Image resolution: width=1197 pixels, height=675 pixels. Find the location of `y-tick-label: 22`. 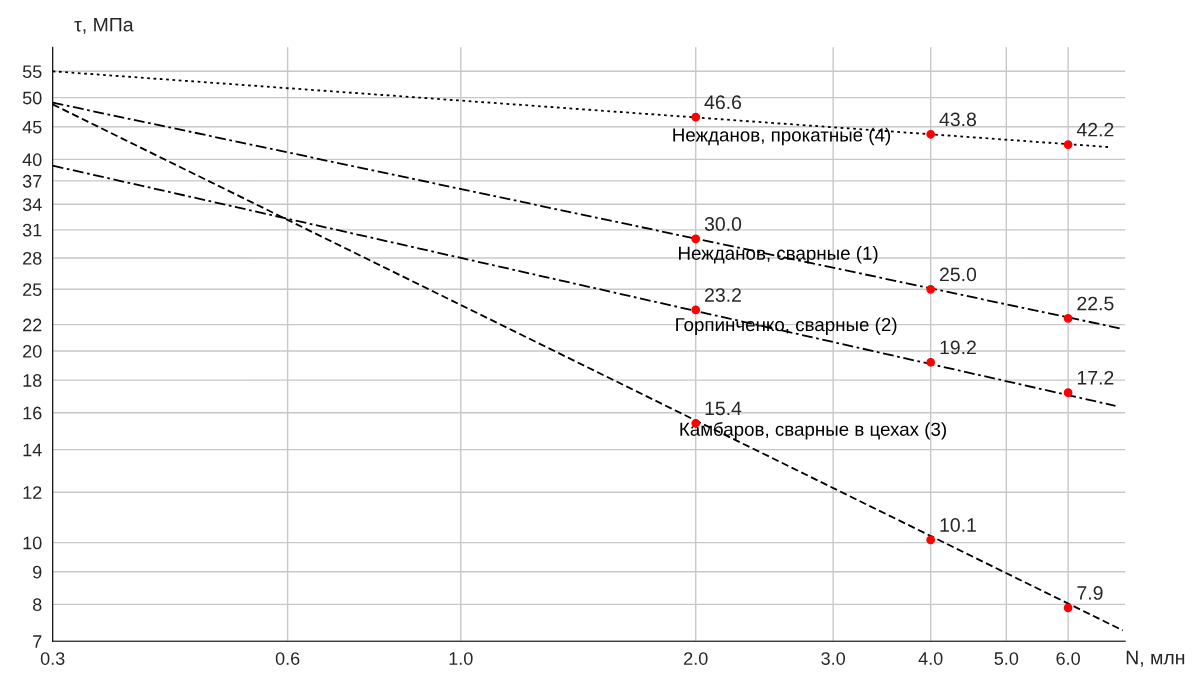

y-tick-label: 22 is located at coordinates (32, 325).